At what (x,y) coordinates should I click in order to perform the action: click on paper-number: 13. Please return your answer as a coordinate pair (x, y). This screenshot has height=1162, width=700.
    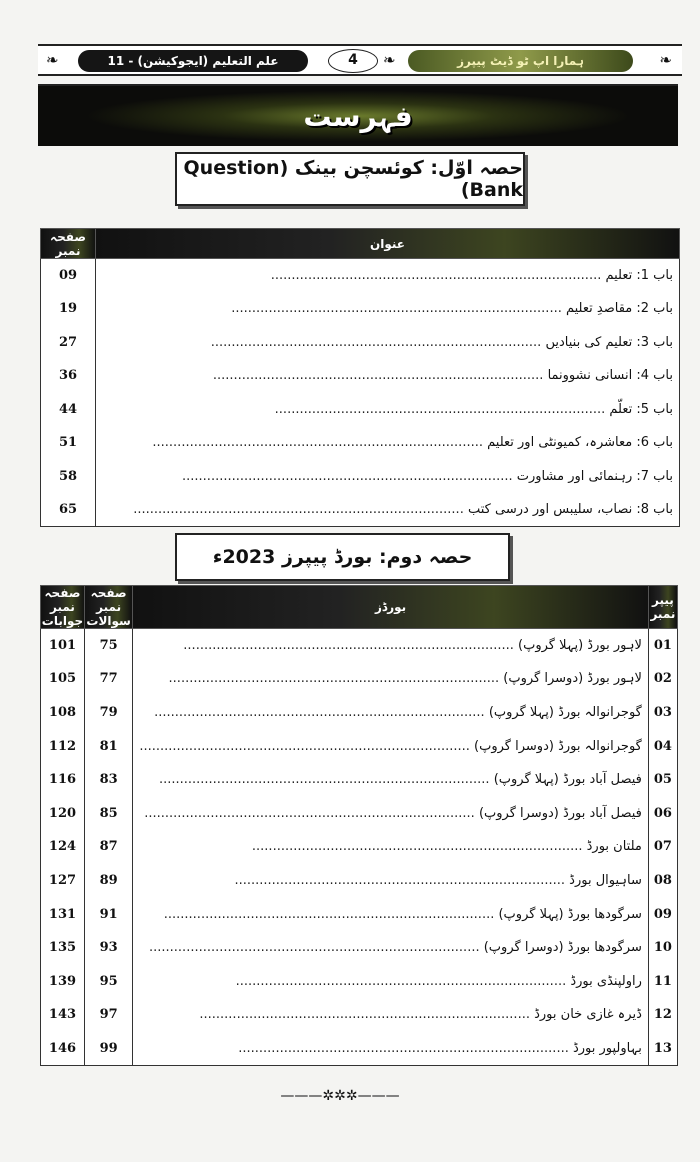
    Looking at the image, I should click on (663, 1048).